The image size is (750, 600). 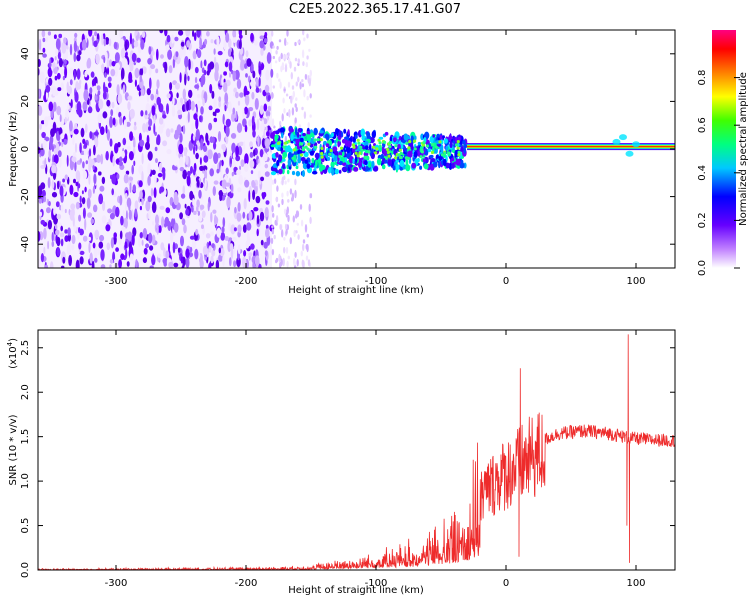 What do you see at coordinates (25, 392) in the screenshot?
I see `y-tick-label: 2.0` at bounding box center [25, 392].